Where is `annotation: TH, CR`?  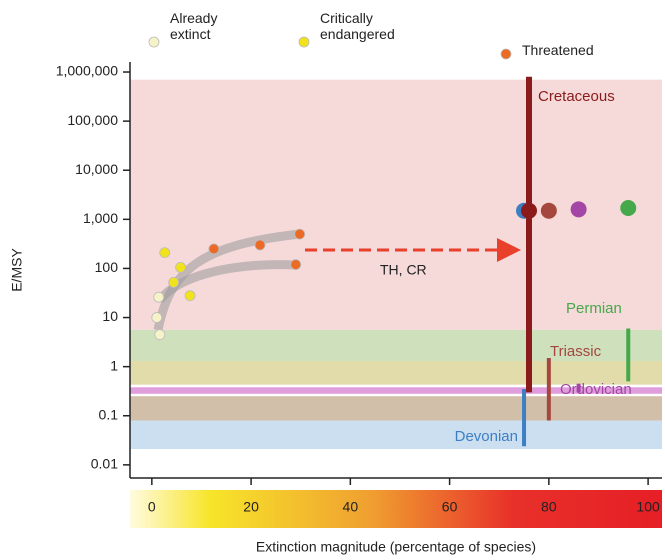 annotation: TH, CR is located at coordinates (403, 270).